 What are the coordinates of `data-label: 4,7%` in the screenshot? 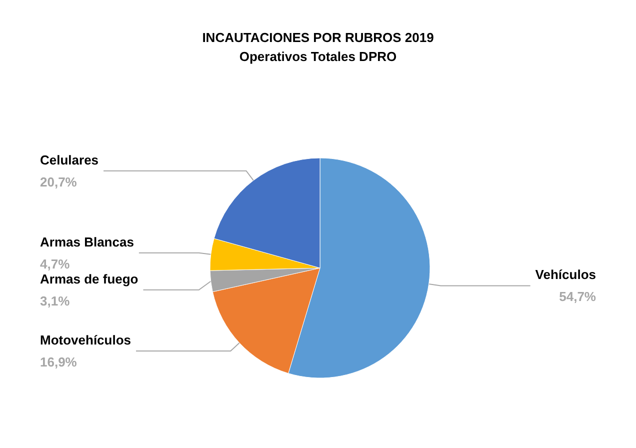 It's located at (55, 264).